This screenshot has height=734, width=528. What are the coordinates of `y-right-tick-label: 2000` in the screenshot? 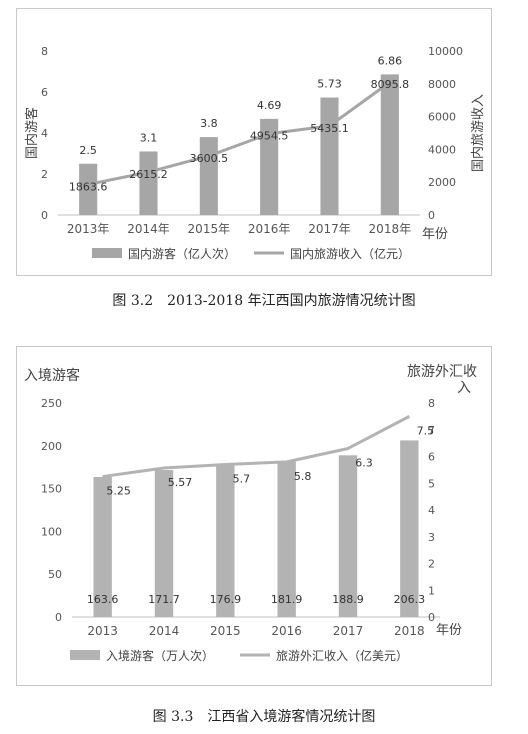 It's located at (442, 182).